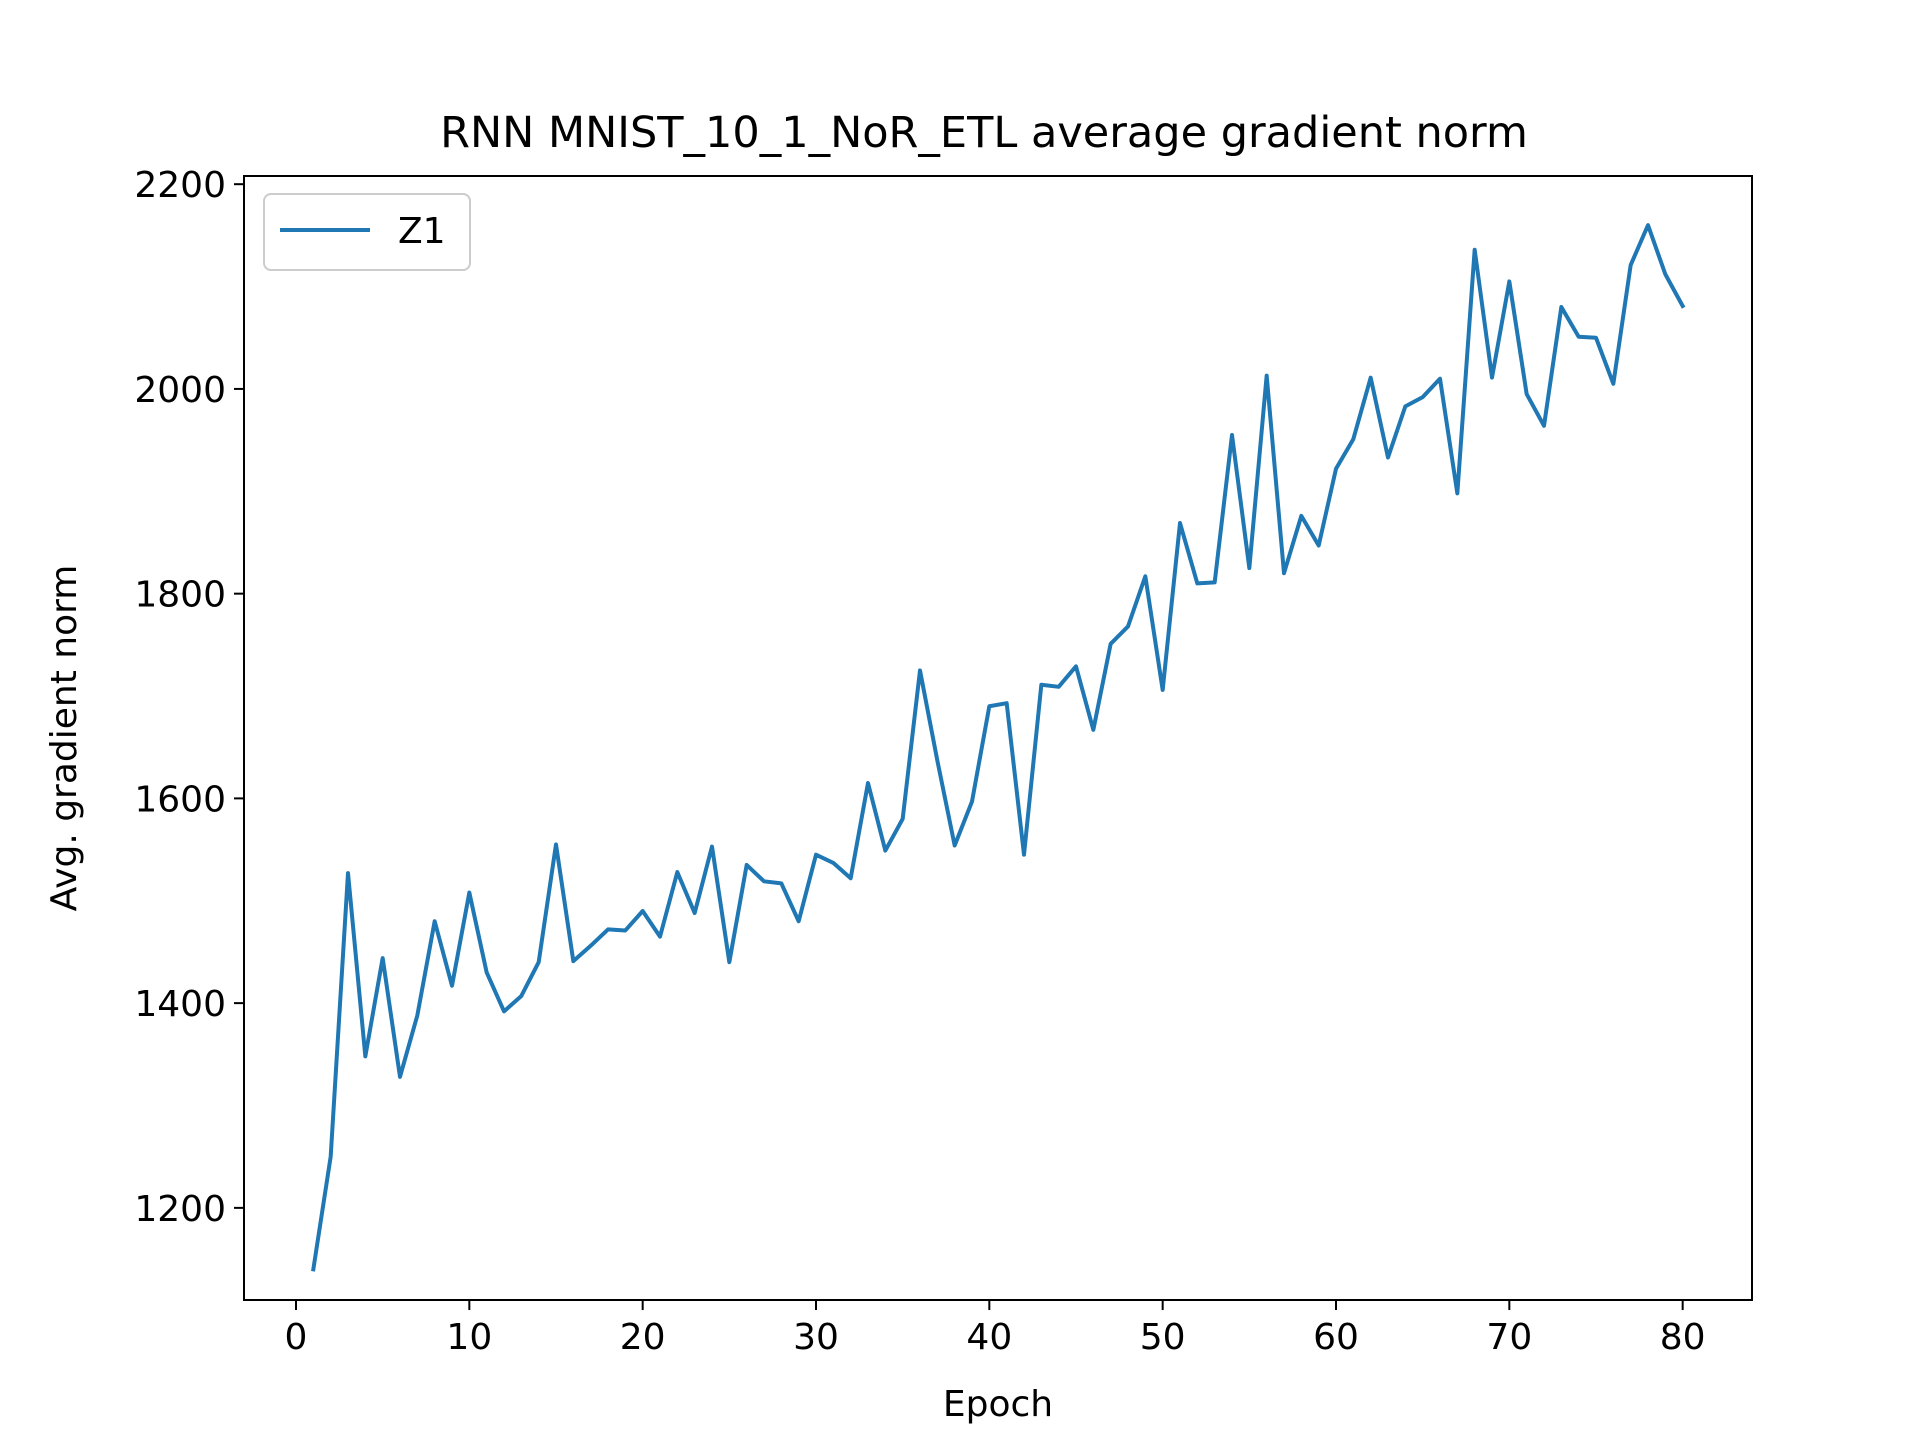 The width and height of the screenshot is (1920, 1444). I want to click on y-tick-label: 2200, so click(180, 185).